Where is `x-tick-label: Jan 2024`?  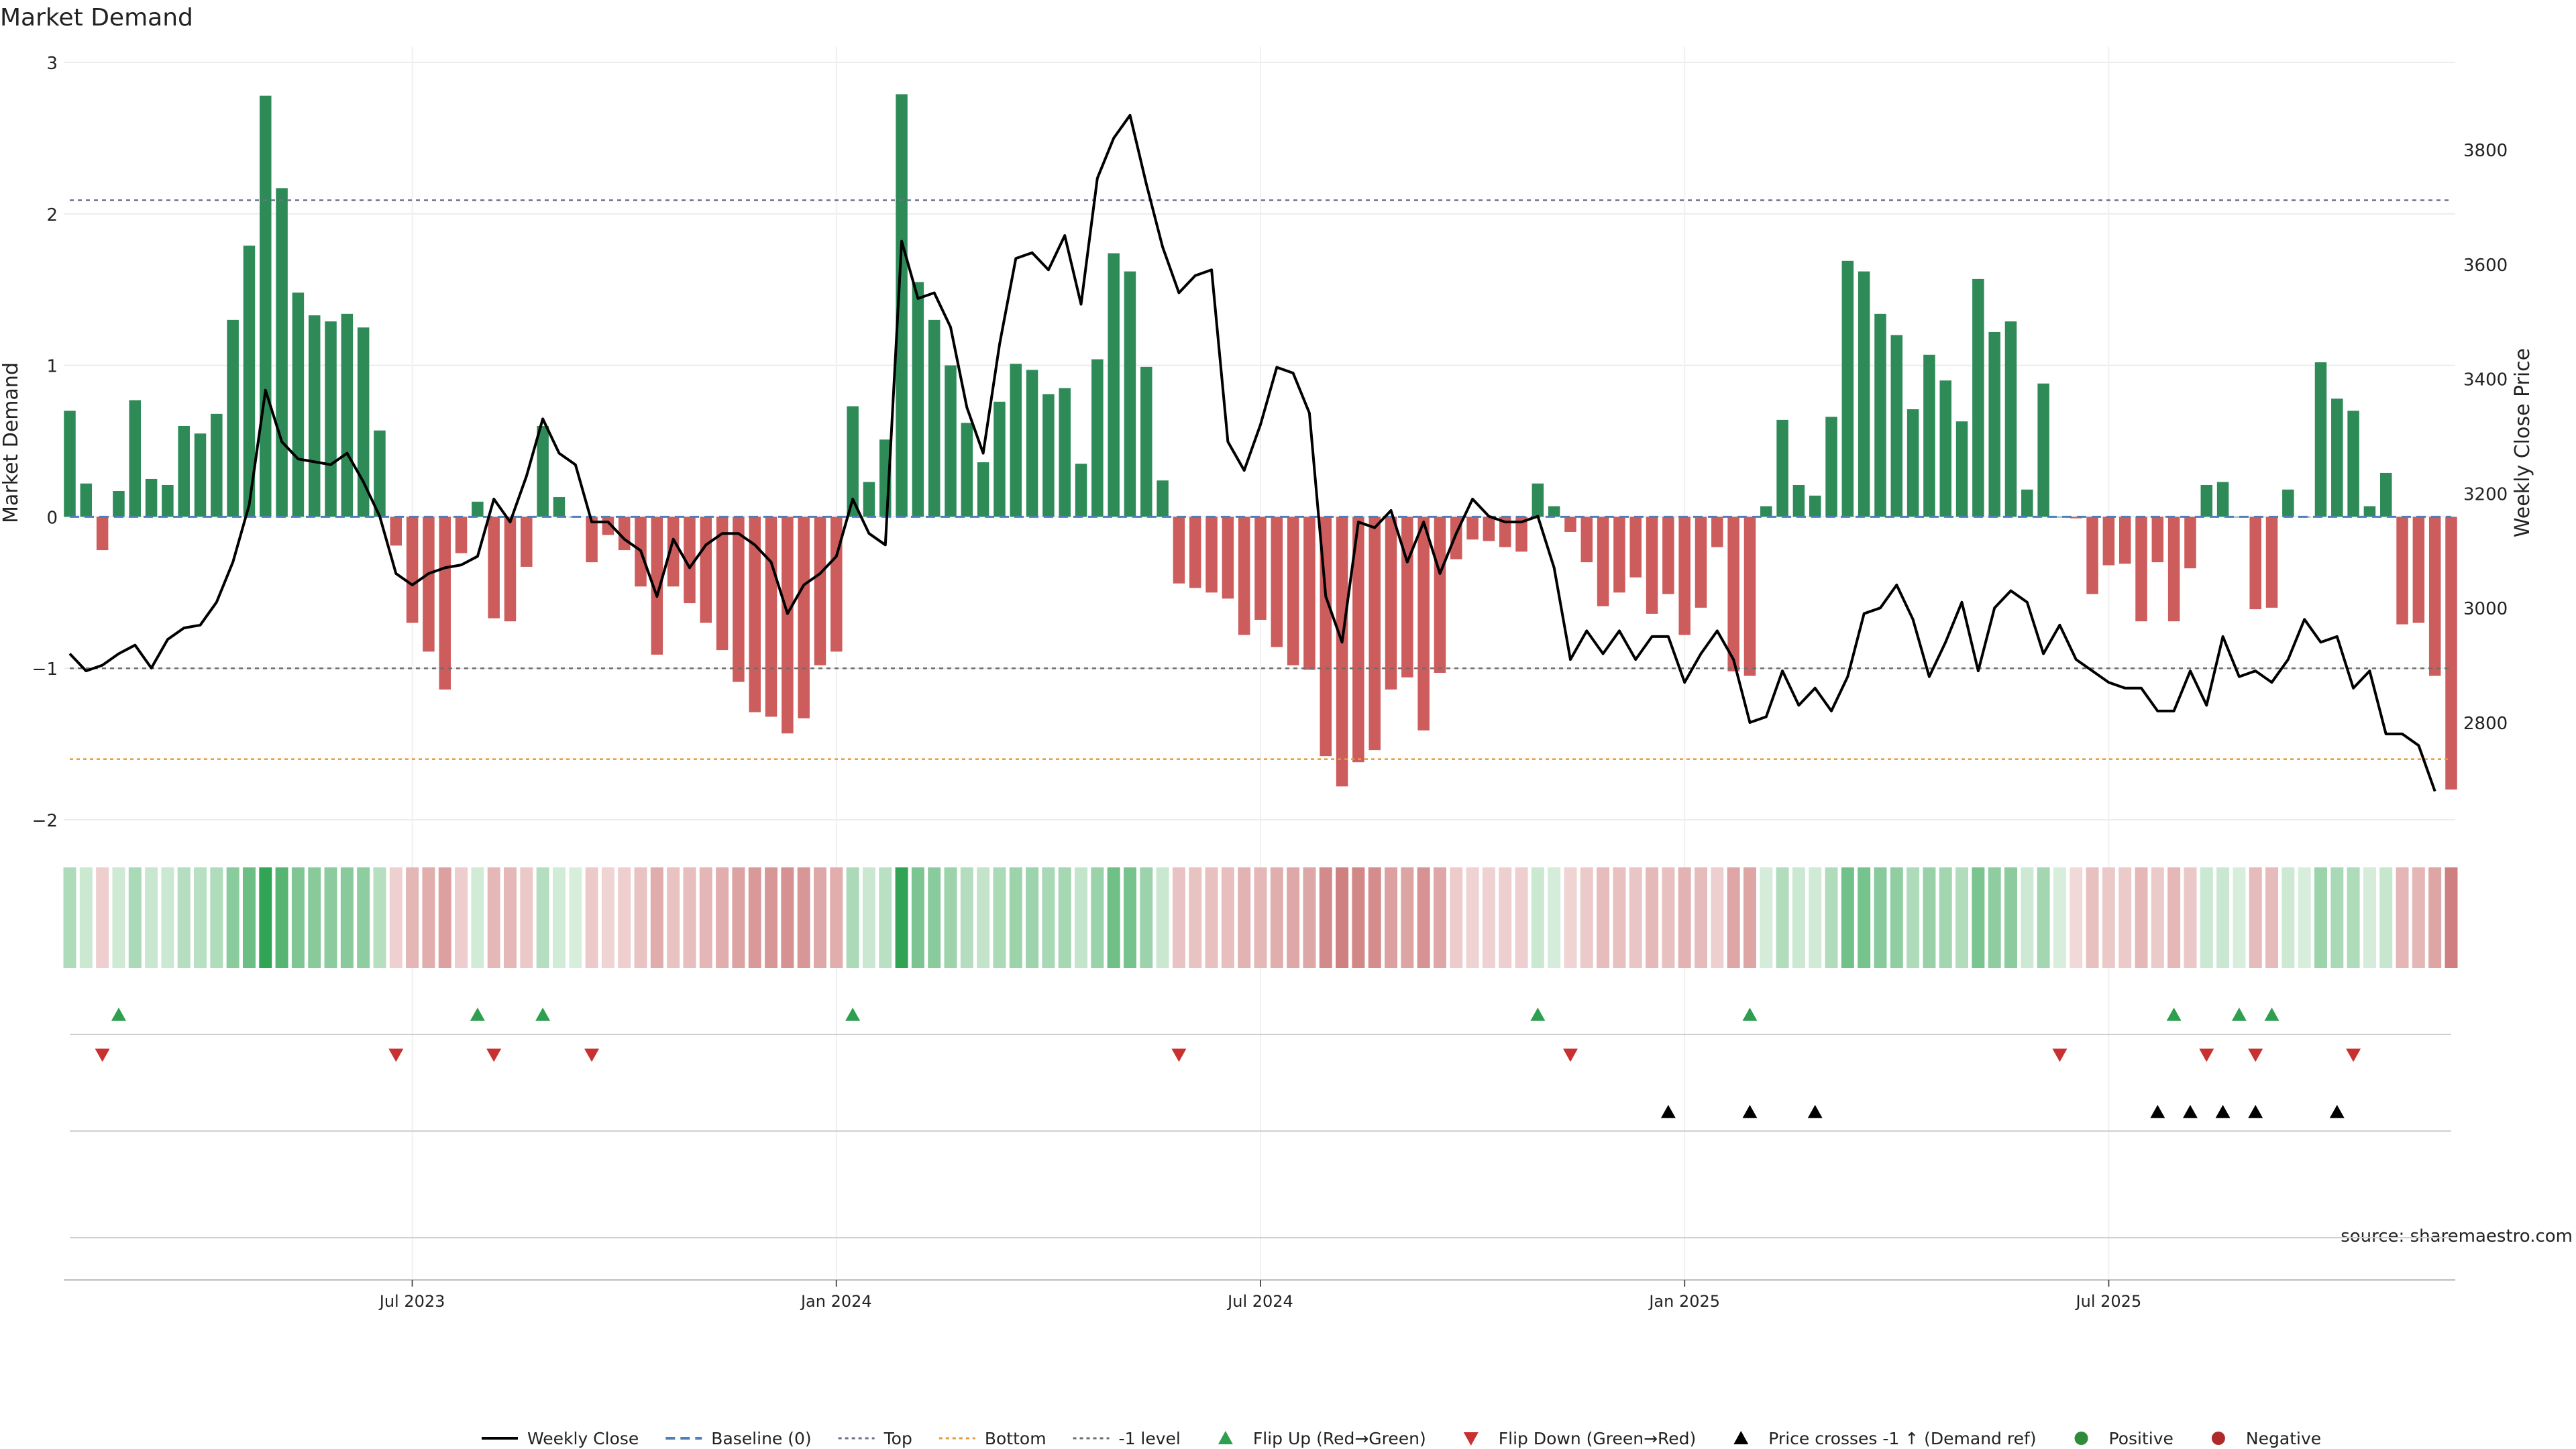 x-tick-label: Jan 2024 is located at coordinates (836, 1301).